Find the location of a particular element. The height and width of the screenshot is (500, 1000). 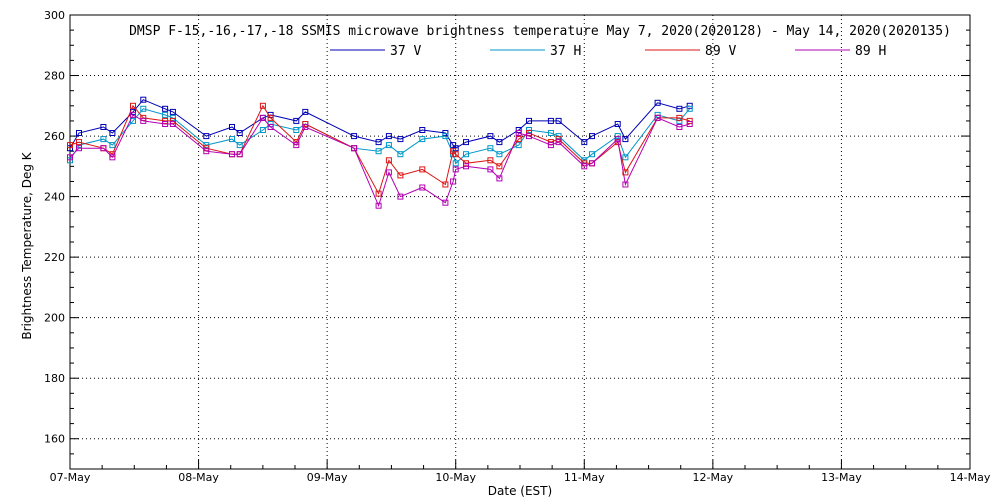

legend-label-37-v: 37 V is located at coordinates (405, 51).